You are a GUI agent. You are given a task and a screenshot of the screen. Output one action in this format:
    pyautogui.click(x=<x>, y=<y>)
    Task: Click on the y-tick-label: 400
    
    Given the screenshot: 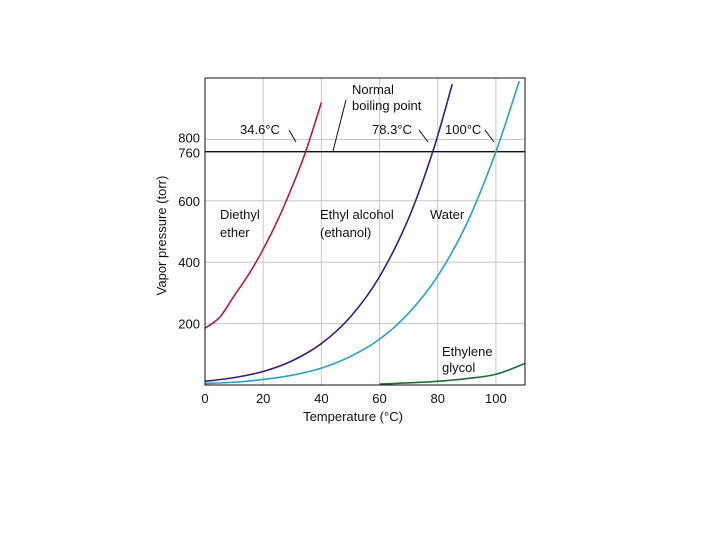 What is the action you would take?
    pyautogui.click(x=189, y=262)
    